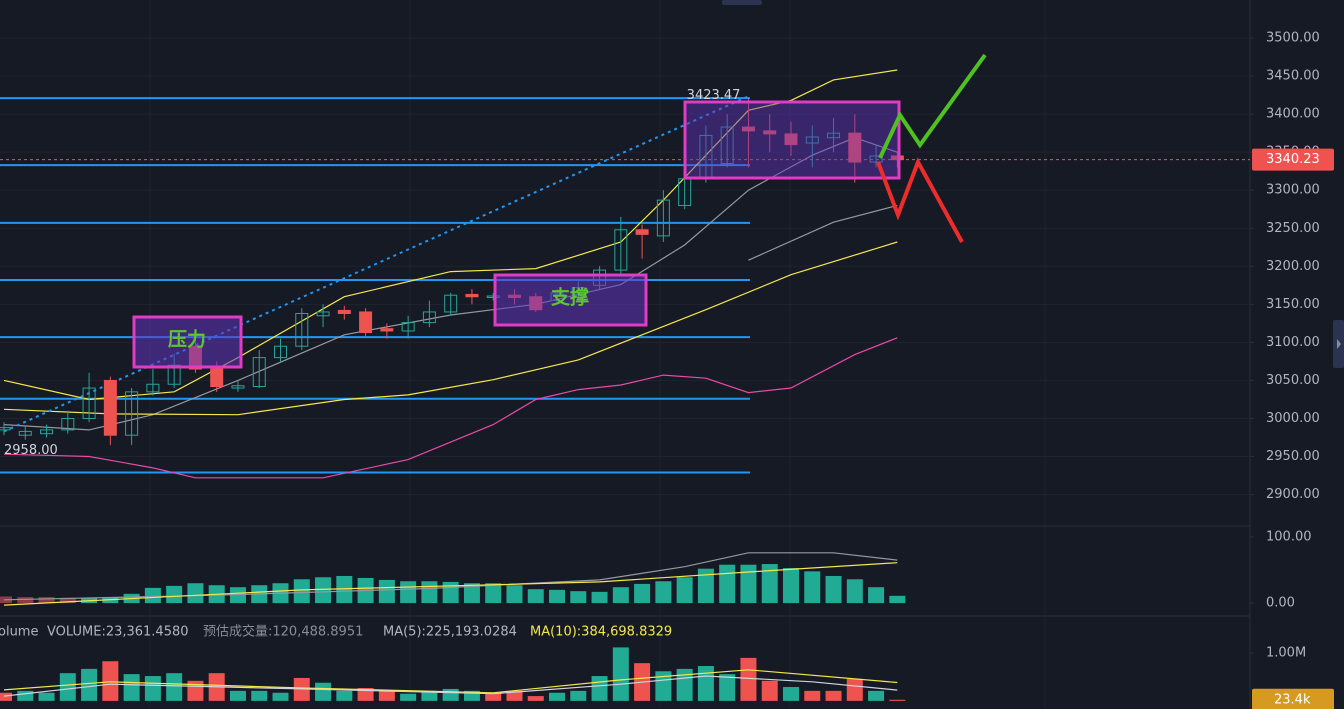  I want to click on annotation-label: 压力, so click(187, 339).